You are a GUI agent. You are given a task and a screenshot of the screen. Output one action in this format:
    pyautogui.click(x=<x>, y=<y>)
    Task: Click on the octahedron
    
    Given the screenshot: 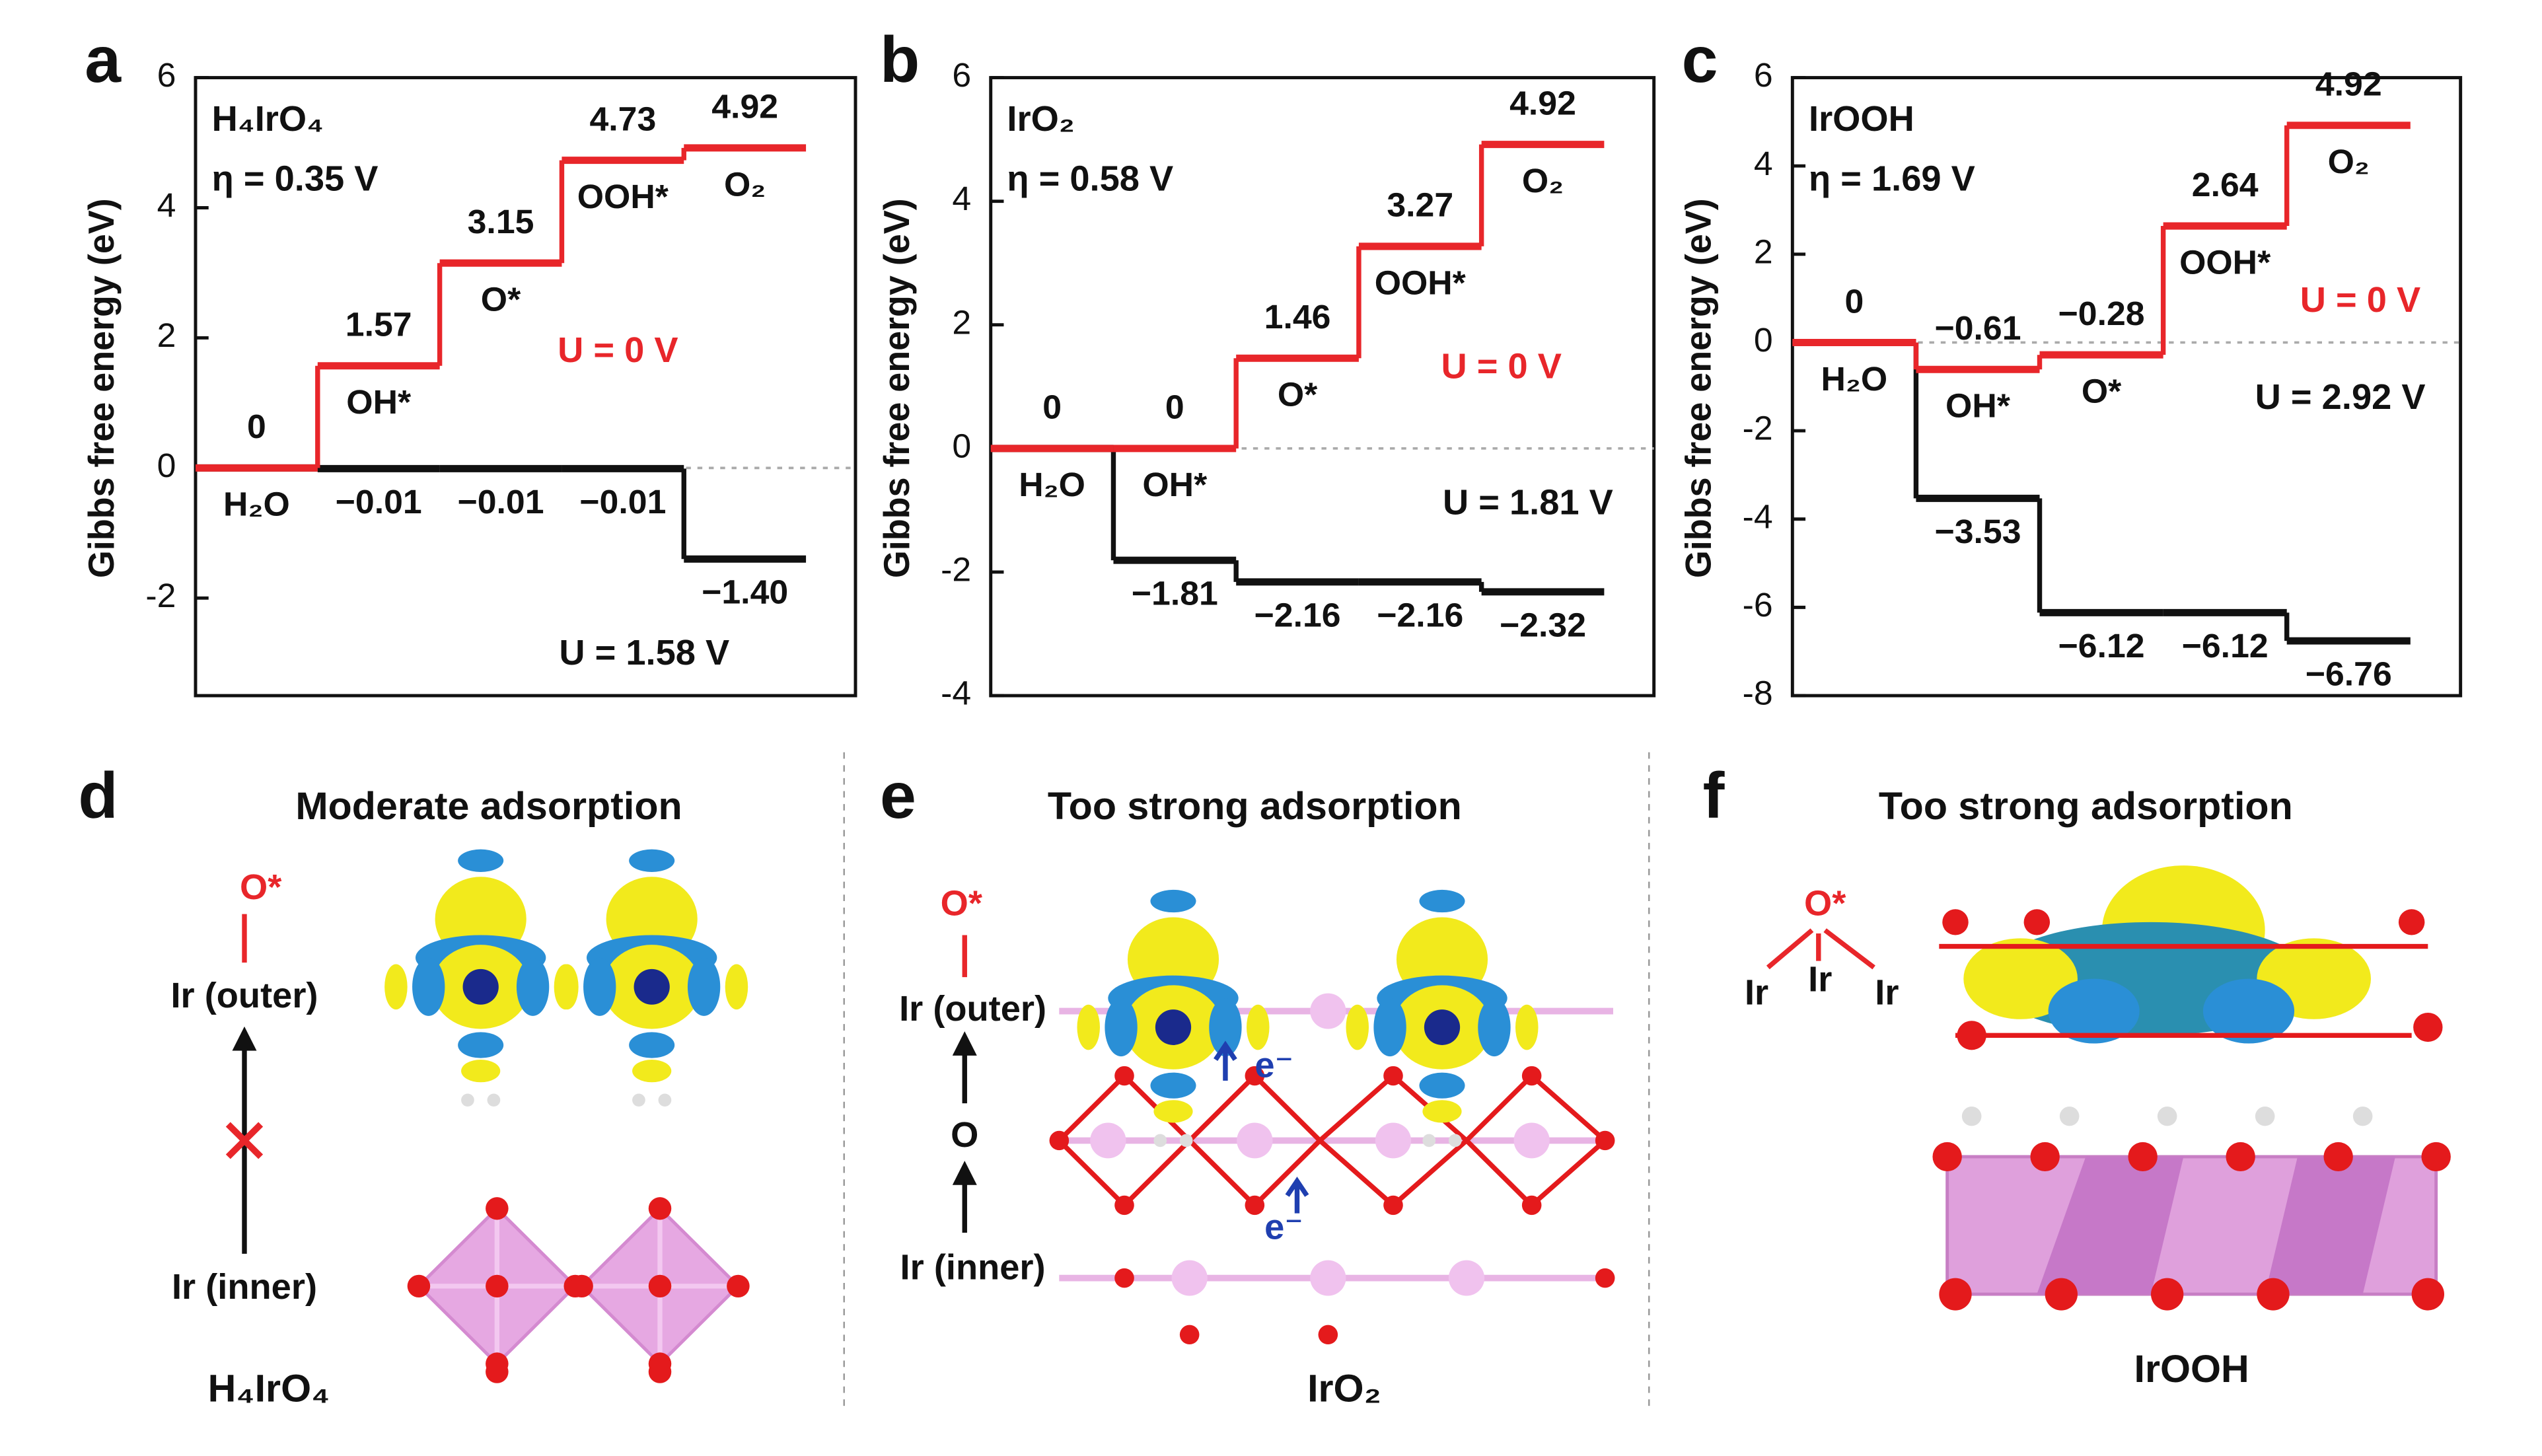 What is the action you would take?
    pyautogui.click(x=497, y=1286)
    